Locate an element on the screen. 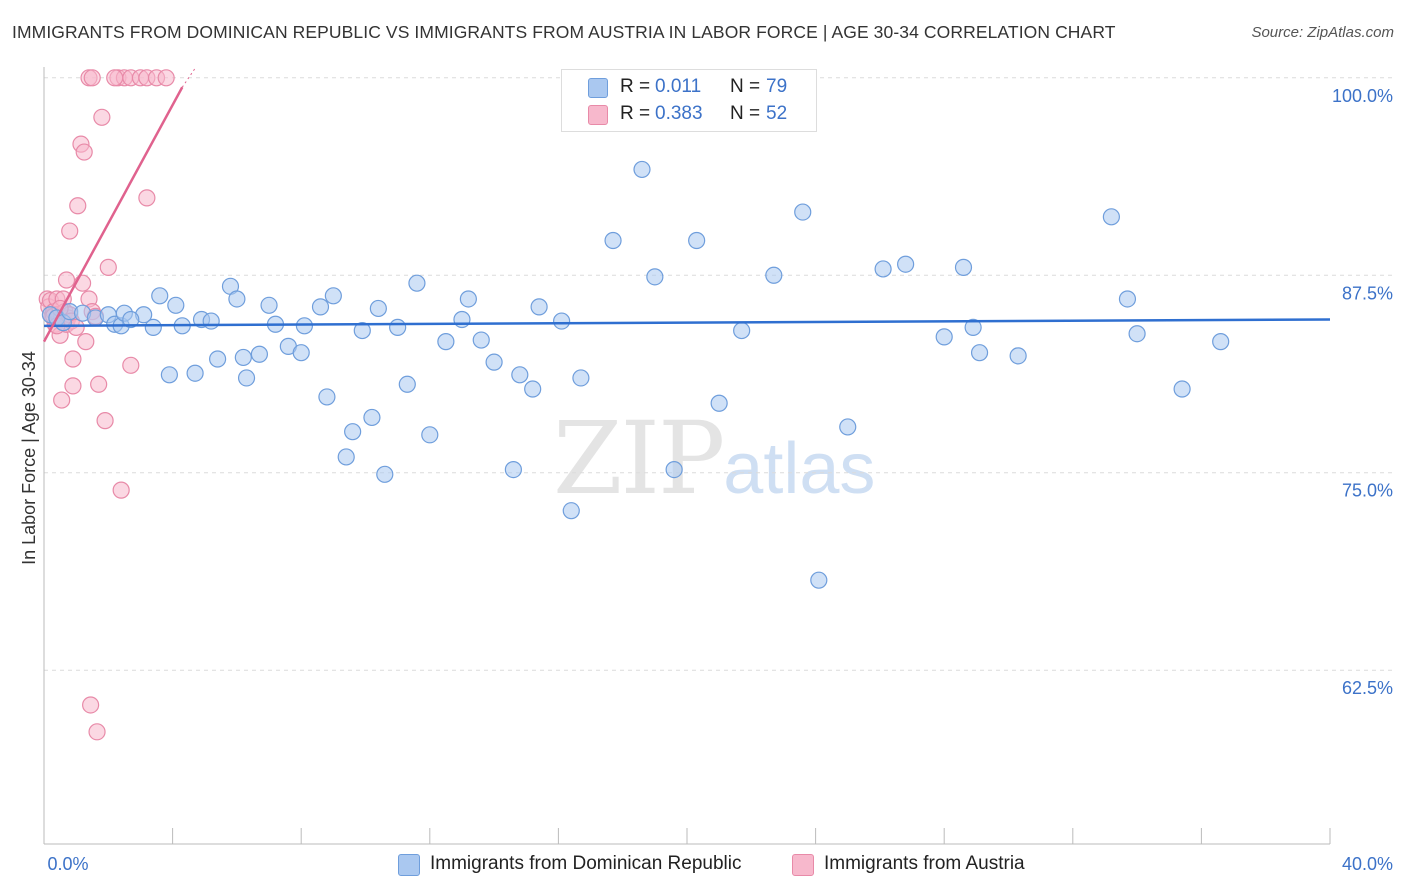 The width and height of the screenshot is (1406, 892). bottom-legend-swatch-pink is located at coordinates (803, 865).